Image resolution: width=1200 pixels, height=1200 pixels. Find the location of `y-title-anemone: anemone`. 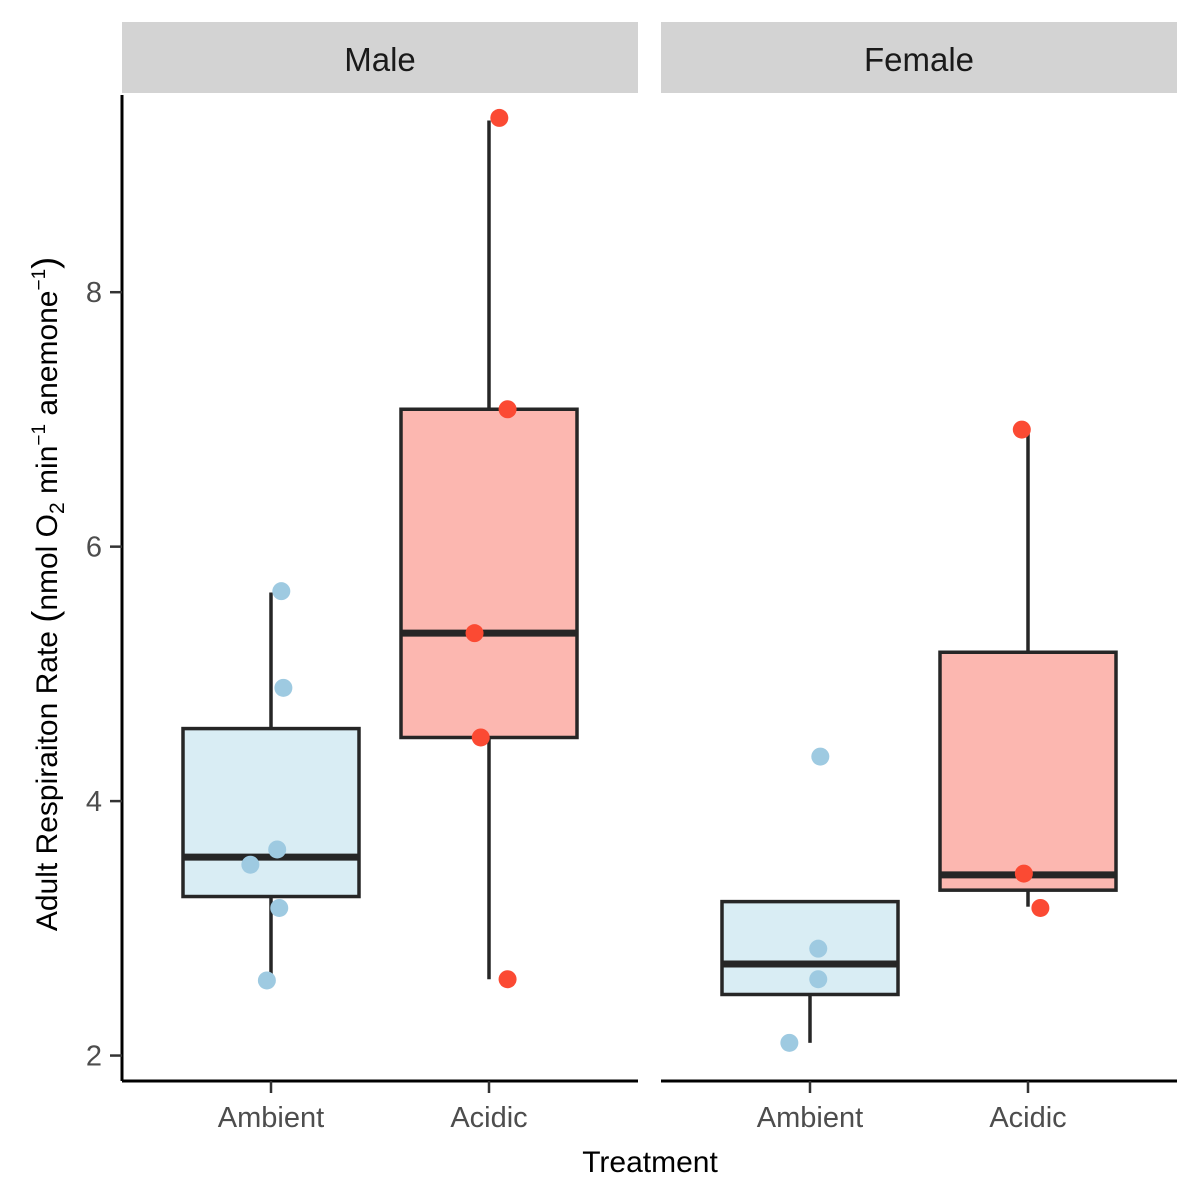

y-title-anemone: anemone is located at coordinates (47, 356).